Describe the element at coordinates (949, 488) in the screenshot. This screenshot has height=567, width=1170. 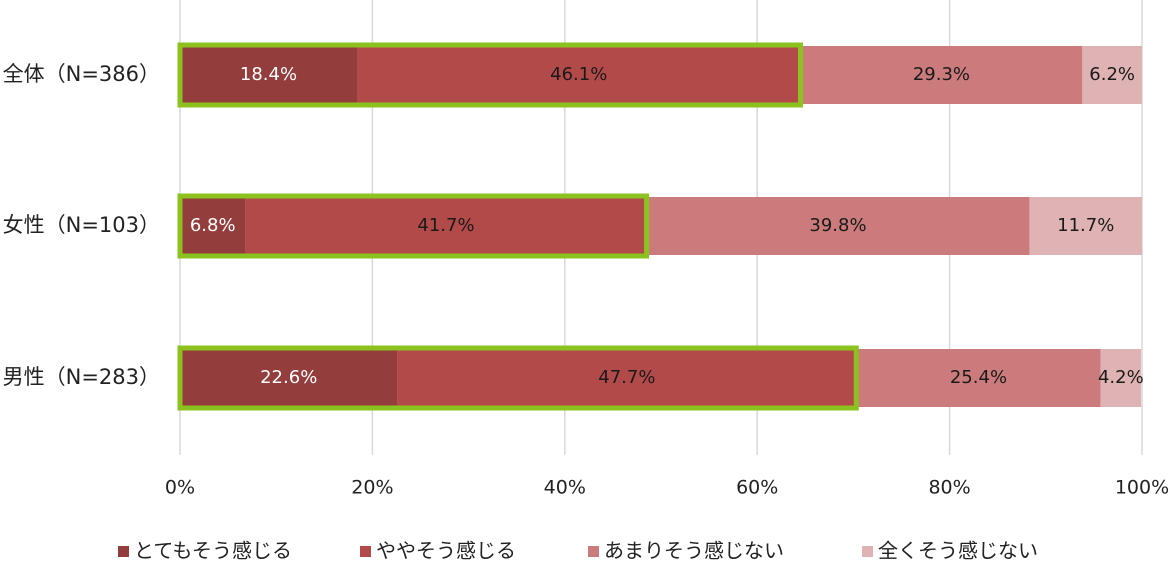
I see `x-tick-label: 80%` at that location.